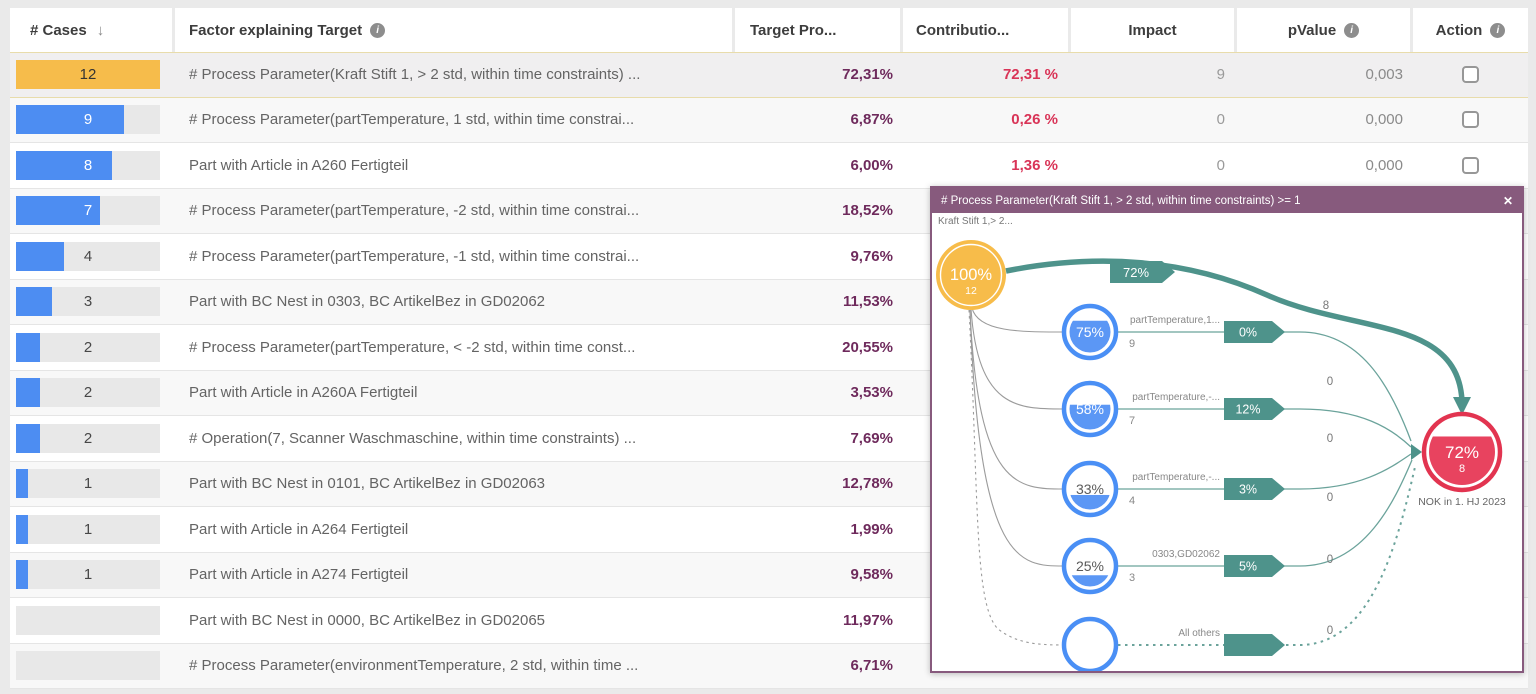 This screenshot has height=694, width=1536. I want to click on branch-badge-label: 5%, so click(1248, 567).